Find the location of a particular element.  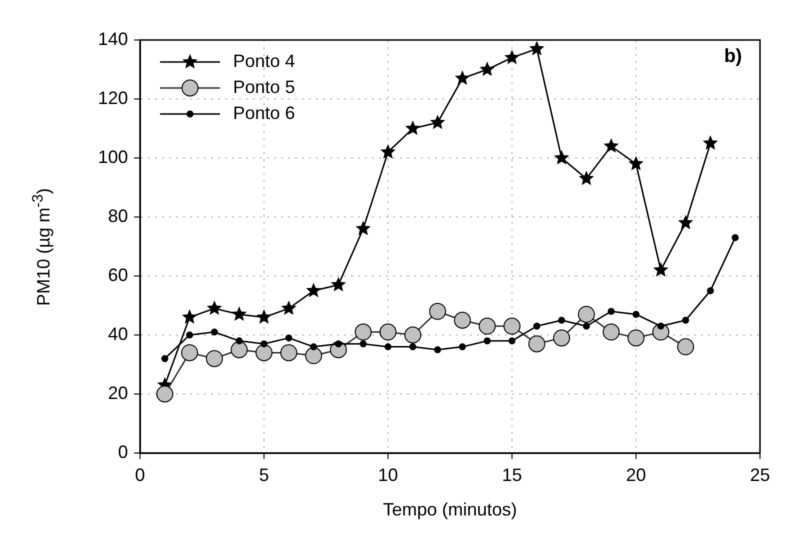

legend-label: Ponto 4 is located at coordinates (264, 61).